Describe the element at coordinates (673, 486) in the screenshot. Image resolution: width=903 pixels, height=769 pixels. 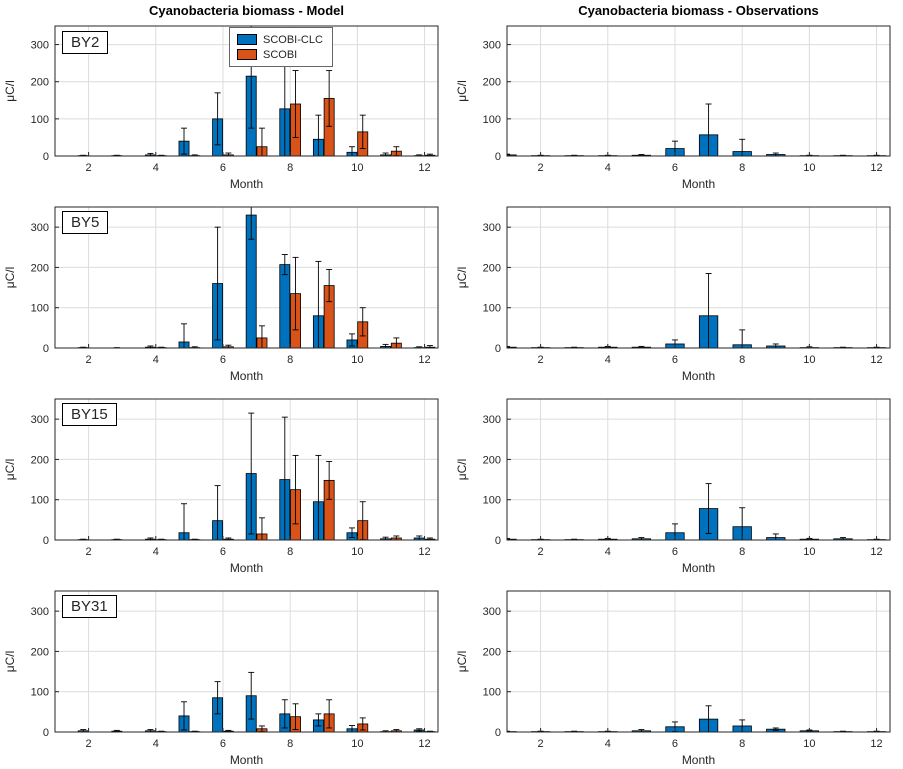
I see `chart-by15-observations: 2 4 6 8 10 12 0 100 200 300 Month μC/l` at that location.